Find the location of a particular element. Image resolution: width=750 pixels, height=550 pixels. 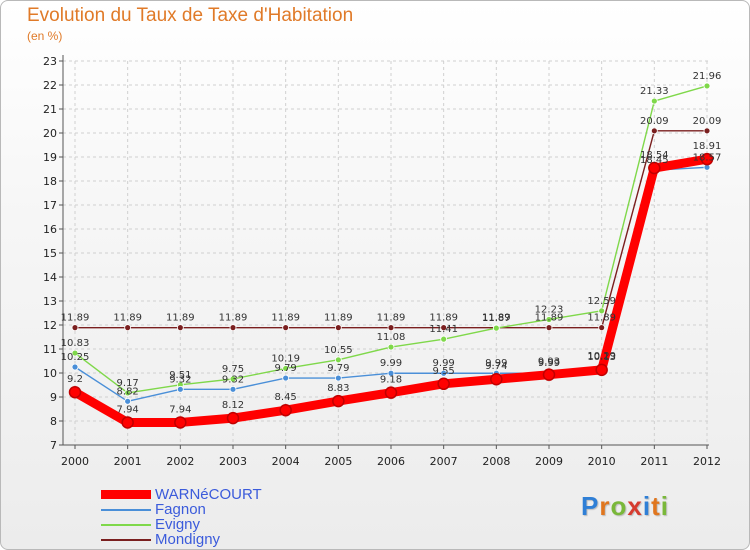

data-label: 9.51 is located at coordinates (180, 375).